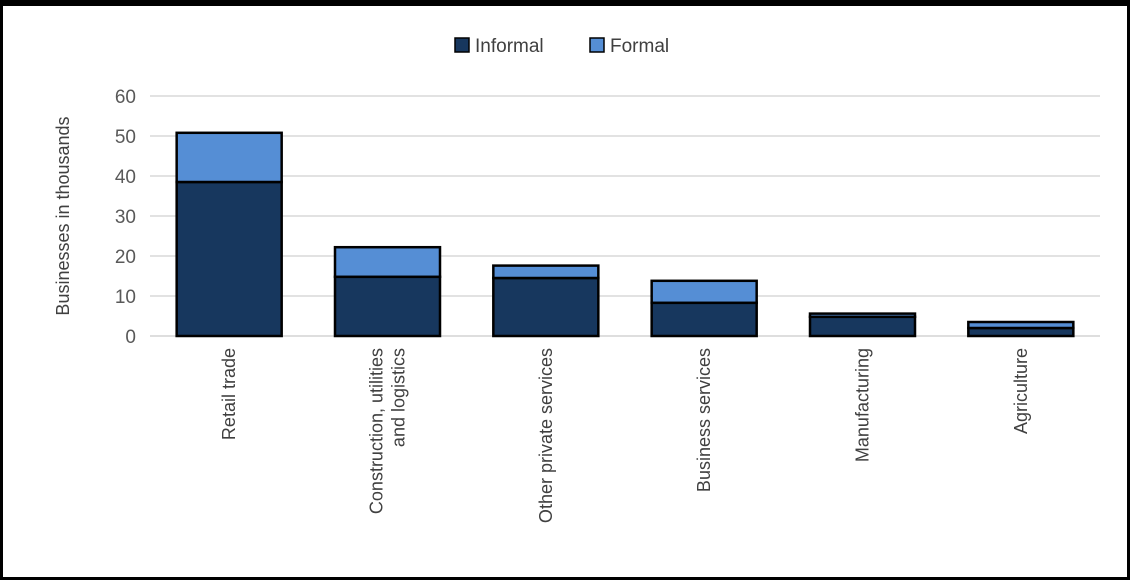  I want to click on x-category-label-line: Business services, so click(704, 420).